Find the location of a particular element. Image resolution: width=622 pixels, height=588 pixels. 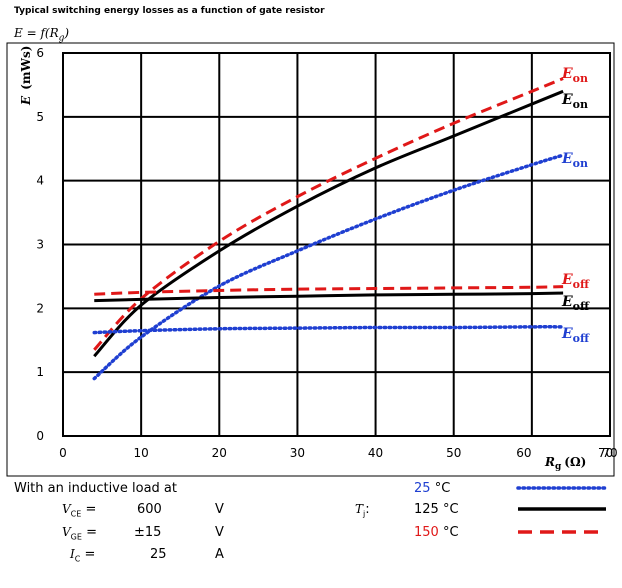

annotations: Eon Eon Eon Eoff Eoff Eoff is located at coordinates (575, 205).